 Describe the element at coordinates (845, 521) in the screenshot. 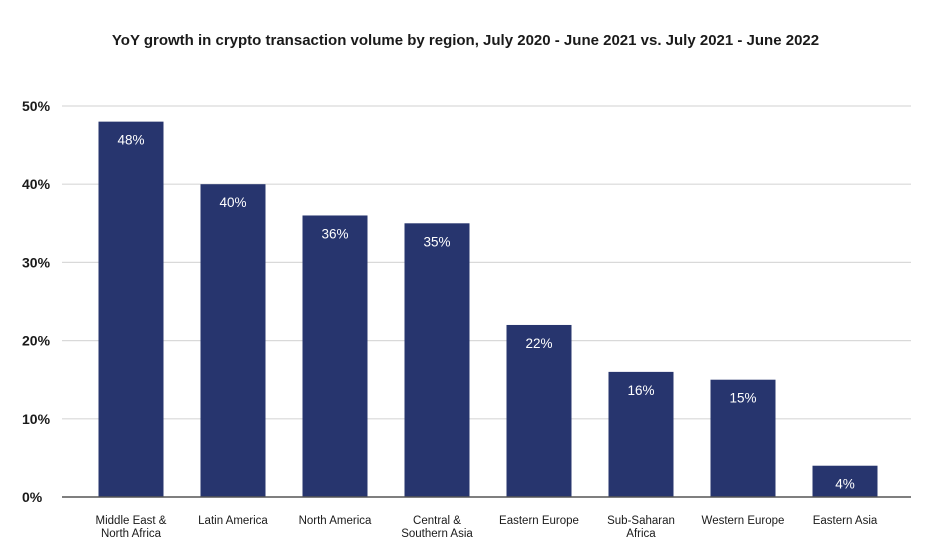

I see `x-tick-label: Eastern Asia` at that location.